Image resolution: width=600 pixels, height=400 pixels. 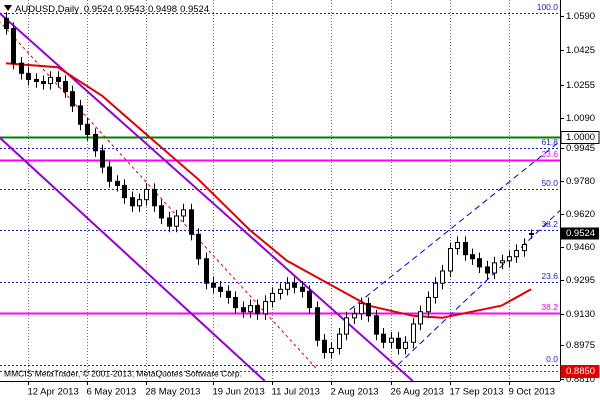 I want to click on price-box-label: 1.0000, so click(x=580, y=137).